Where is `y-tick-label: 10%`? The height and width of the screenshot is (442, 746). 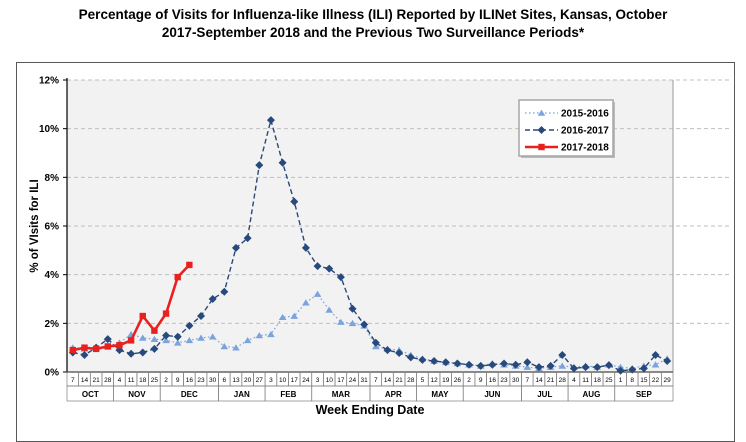 y-tick-label: 10% is located at coordinates (49, 129).